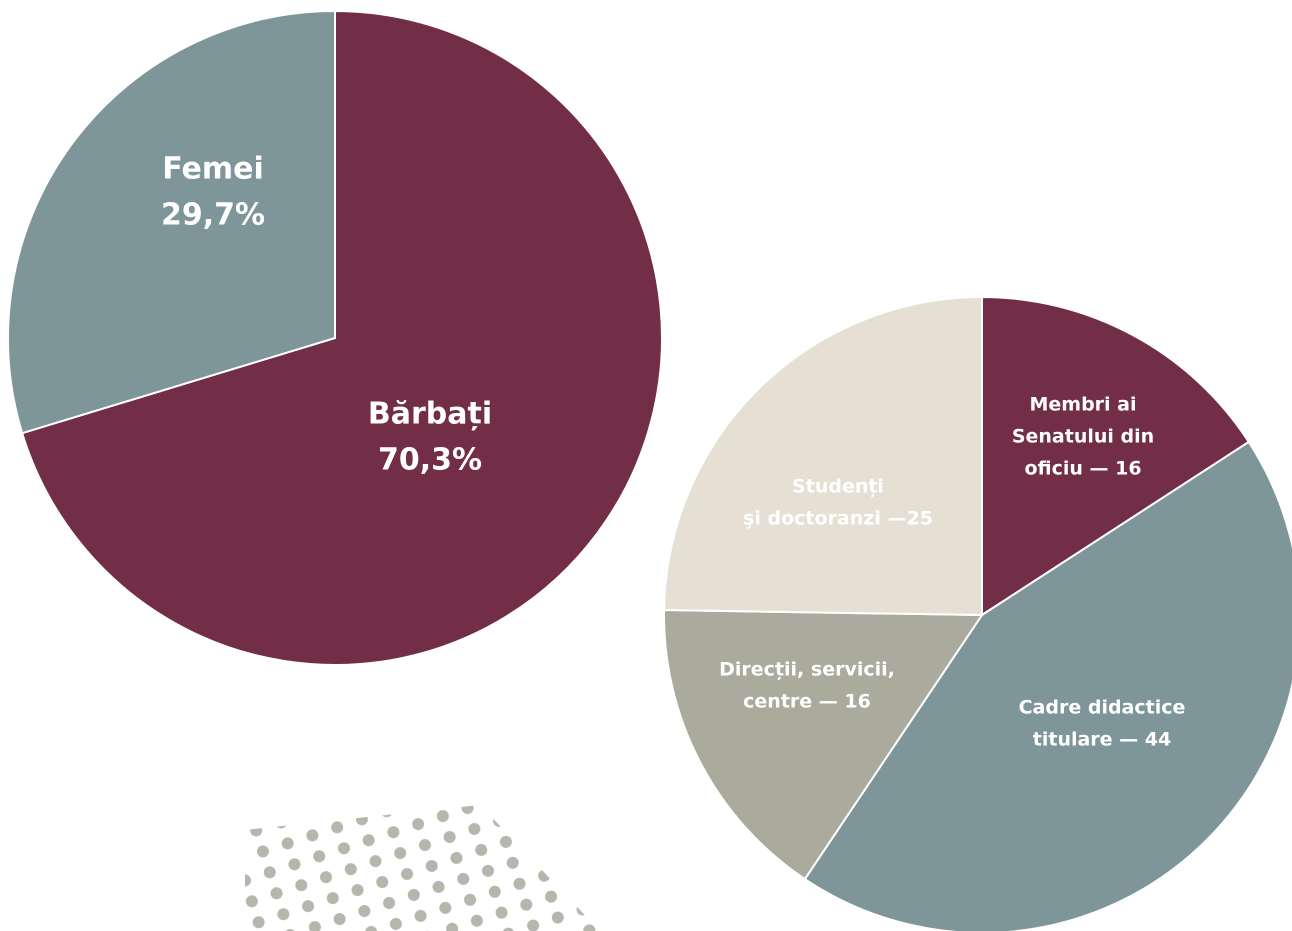 This screenshot has width=1292, height=931. What do you see at coordinates (213, 169) in the screenshot?
I see `slice-label: Femei` at bounding box center [213, 169].